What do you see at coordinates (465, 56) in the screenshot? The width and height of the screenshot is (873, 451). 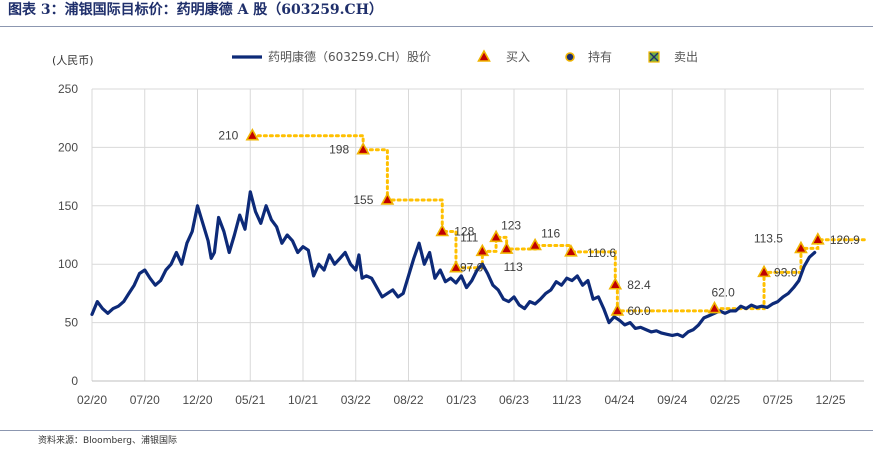 I see `chart-legend: 药明康德（603259.CH）股价 买入 持有 卖出` at bounding box center [465, 56].